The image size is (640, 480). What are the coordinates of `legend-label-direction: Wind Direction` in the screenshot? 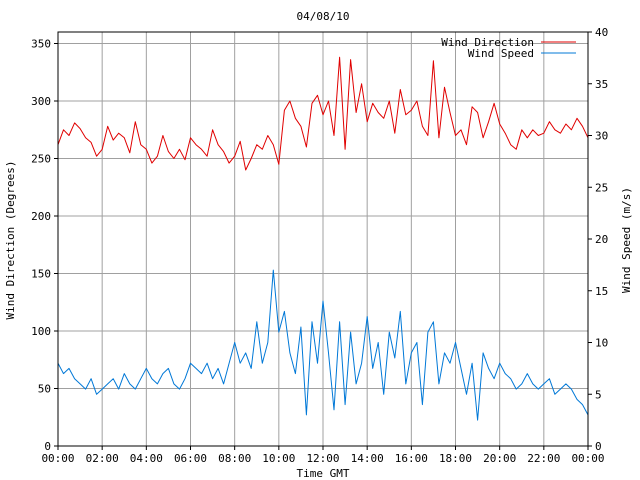 It's located at (487, 42).